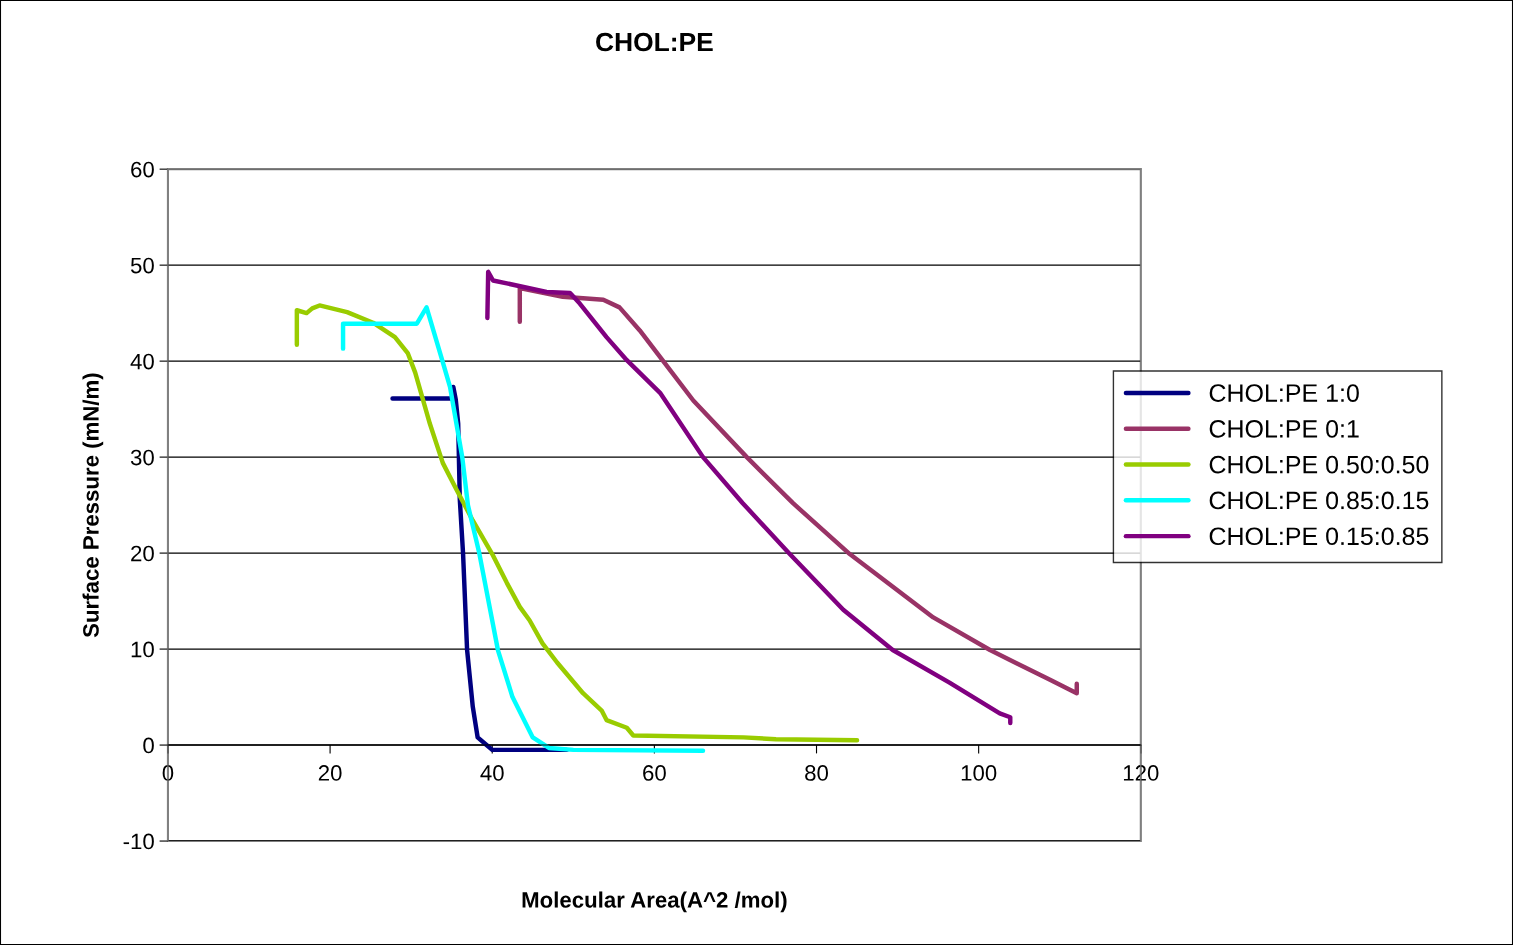  What do you see at coordinates (142, 169) in the screenshot?
I see `y-tick-label: 60` at bounding box center [142, 169].